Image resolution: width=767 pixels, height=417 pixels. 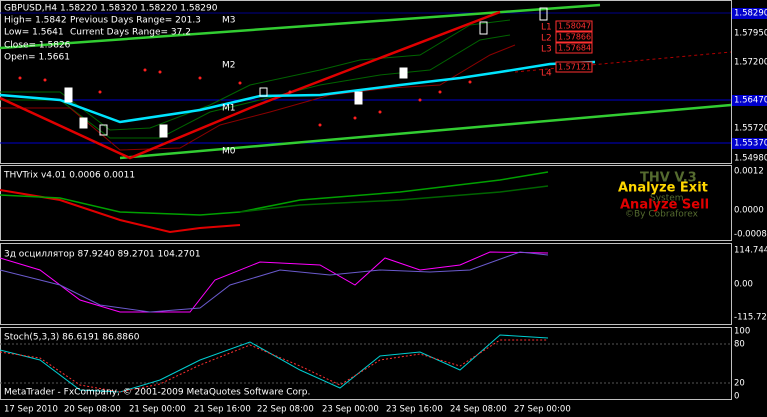 What do you see at coordinates (72, 338) in the screenshot?
I see `stoch-title: Stoch(5,3,3) 86.6191 86.8860` at bounding box center [72, 338].